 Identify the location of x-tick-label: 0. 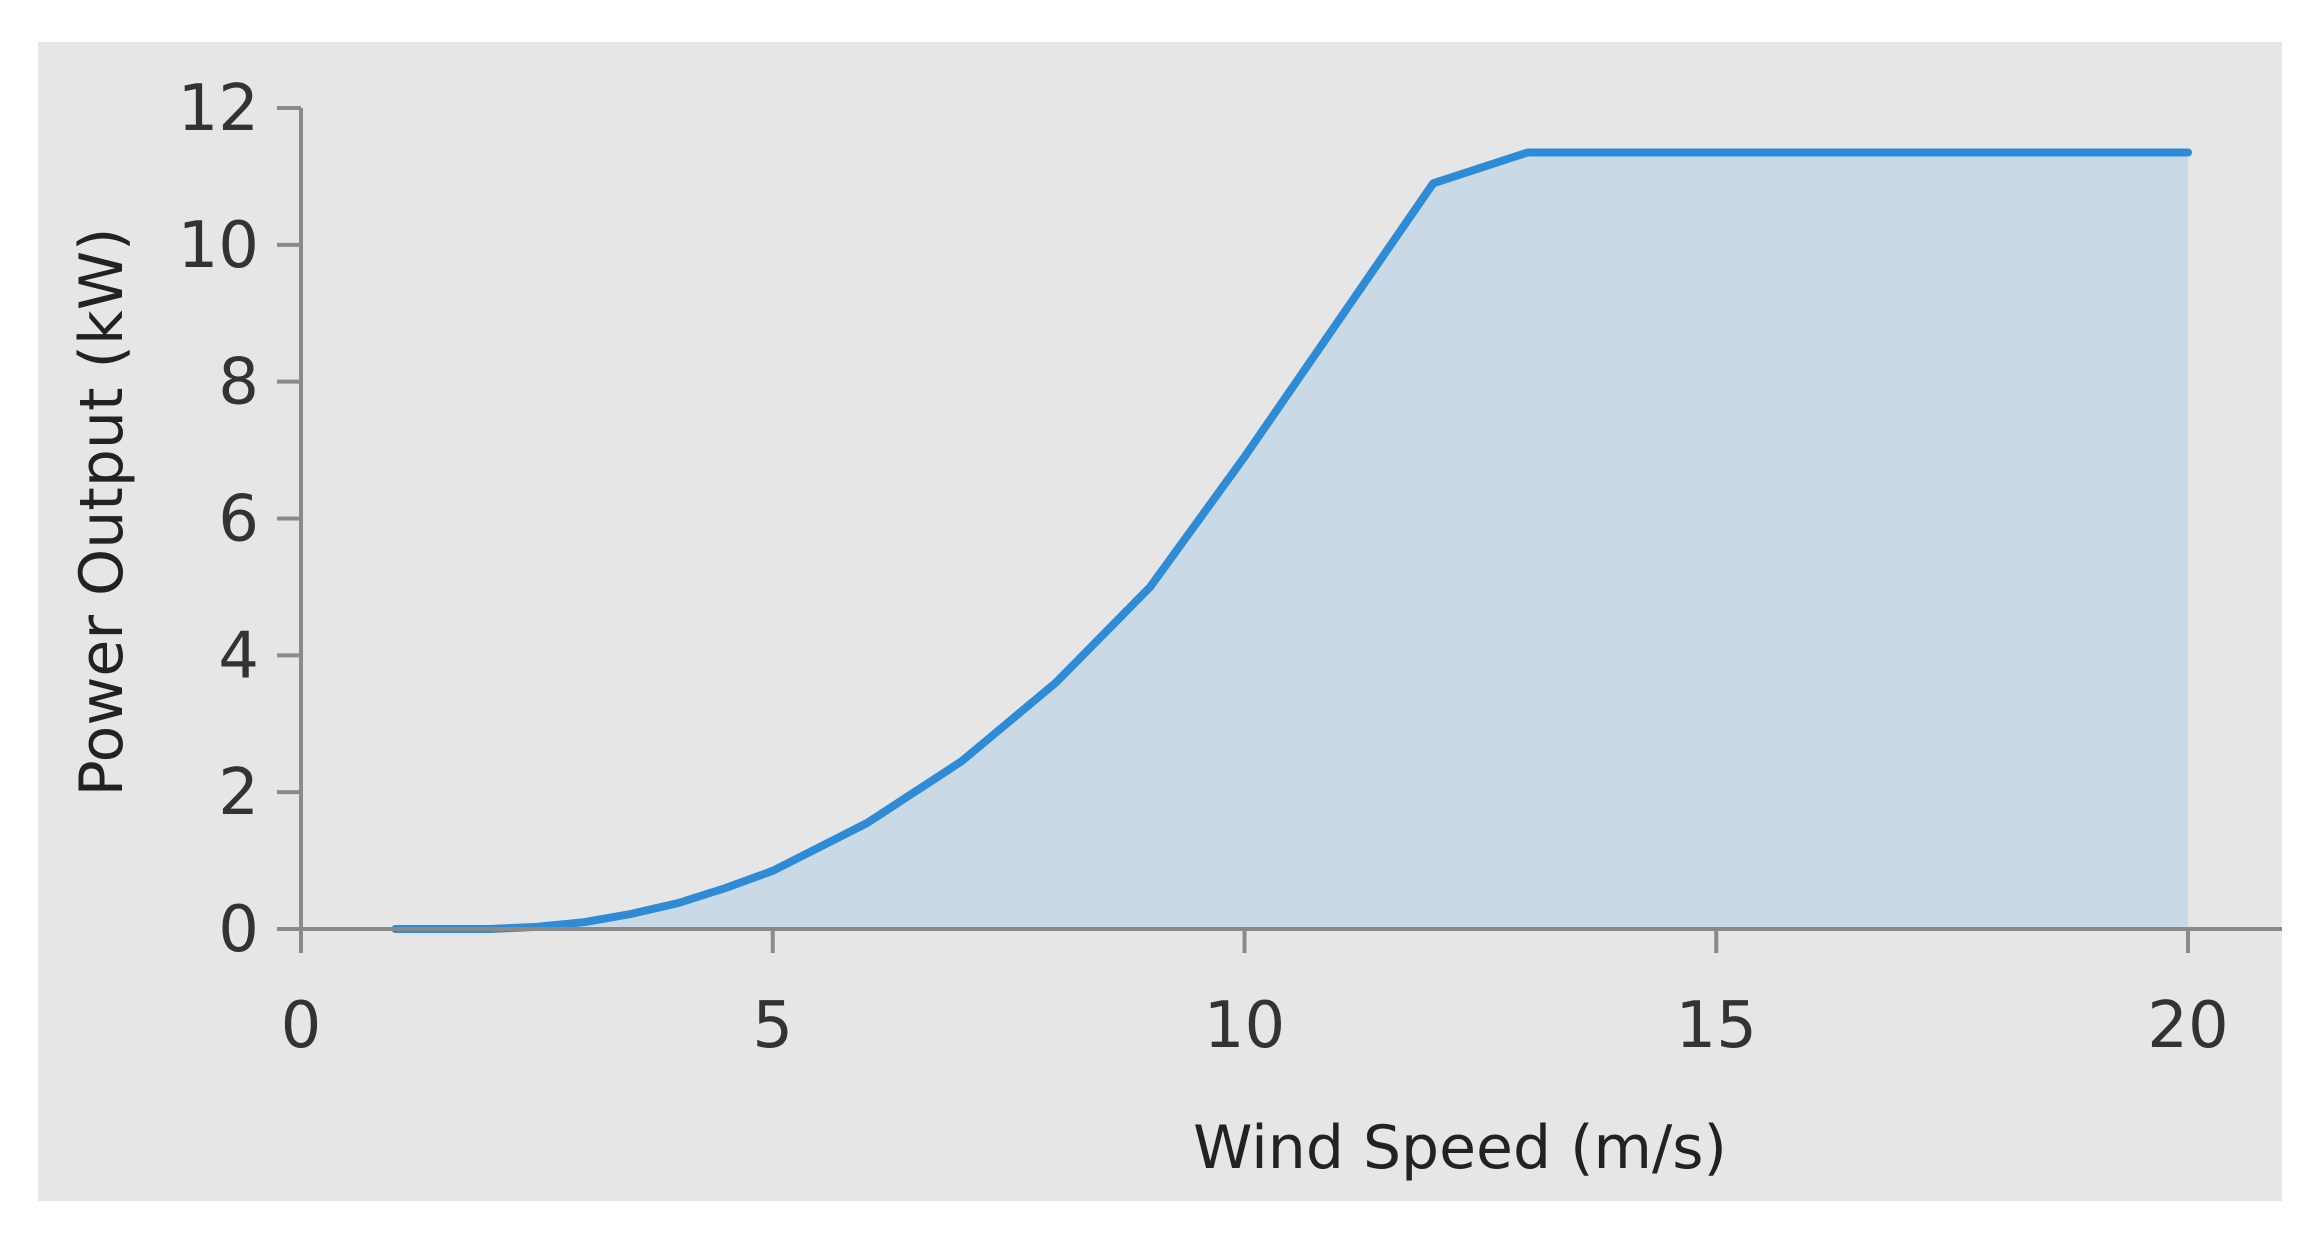
(301, 1026).